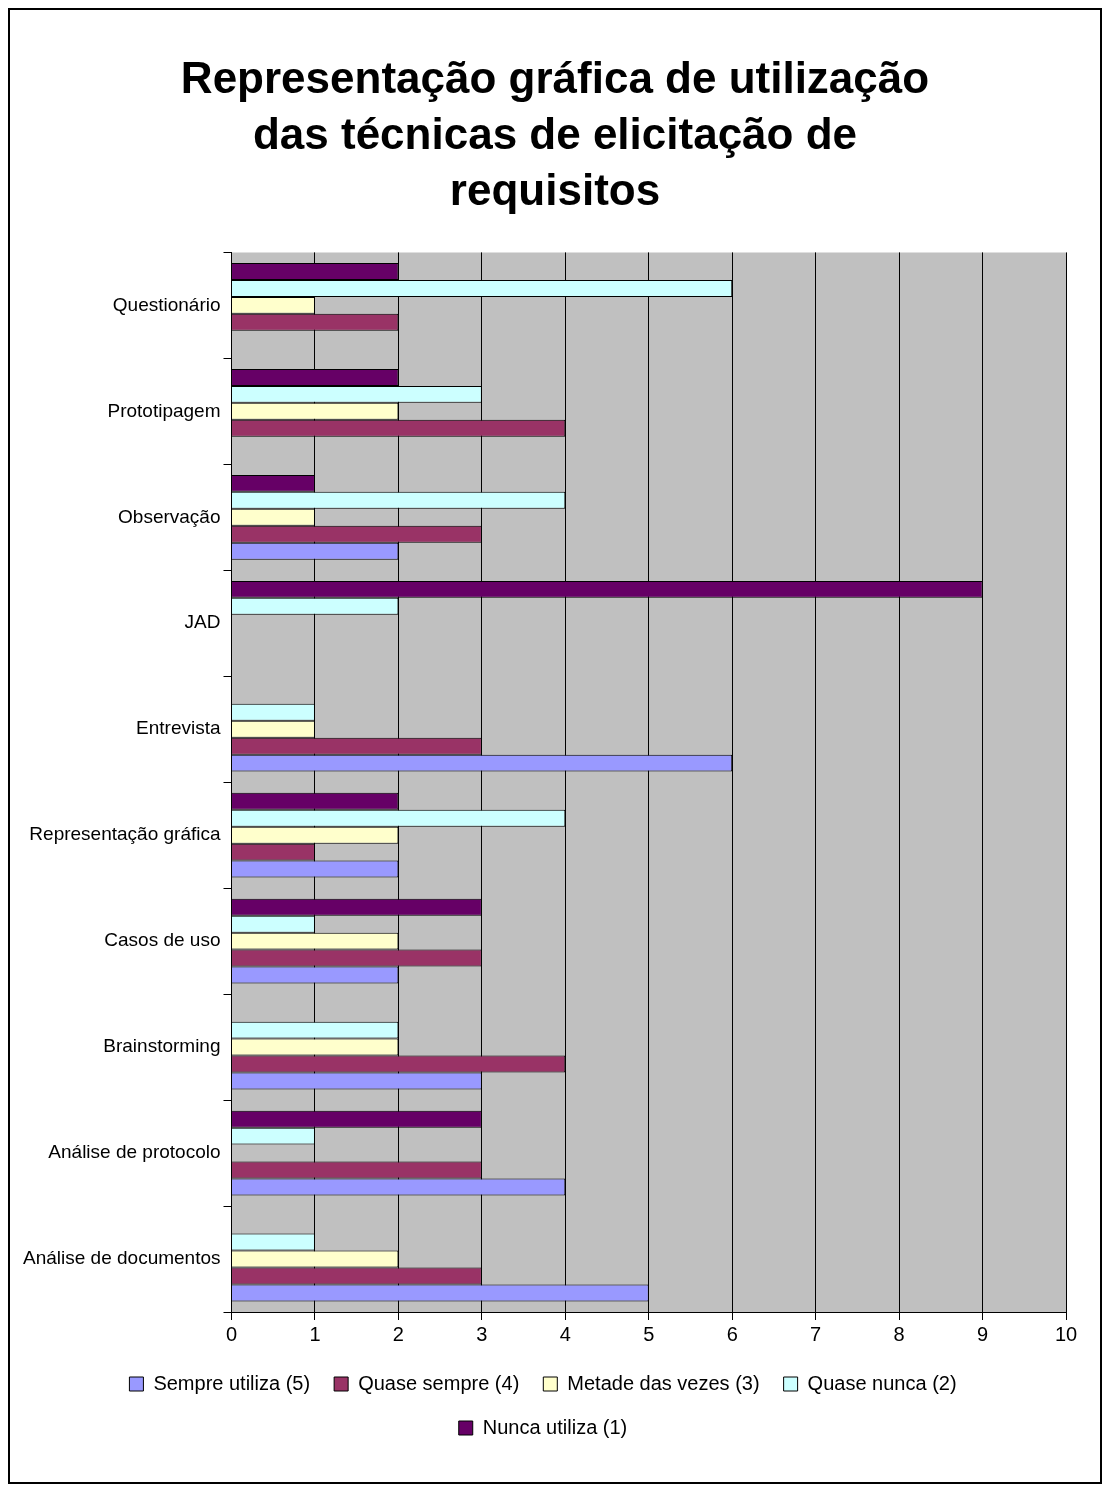 This screenshot has height=1497, width=1114. Describe the element at coordinates (231, 1333) in the screenshot. I see `x-tick-label: 0` at that location.